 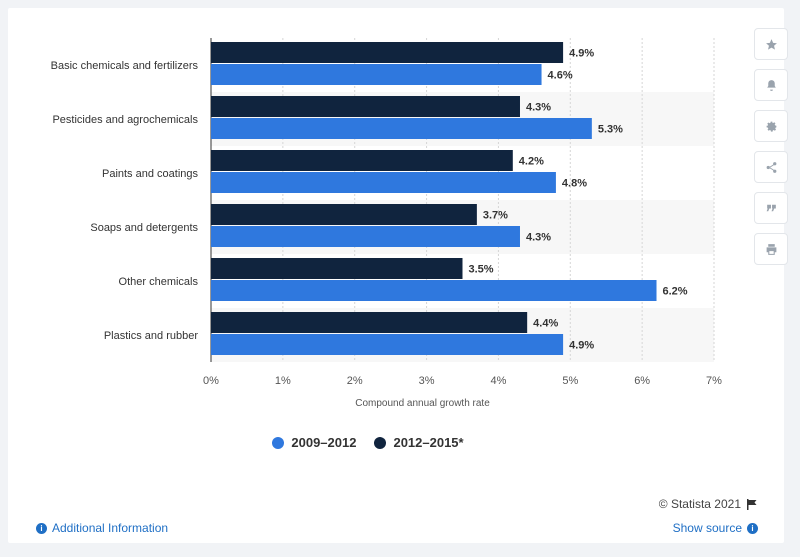 I want to click on statista-credit: © Statista 2021, so click(x=708, y=504).